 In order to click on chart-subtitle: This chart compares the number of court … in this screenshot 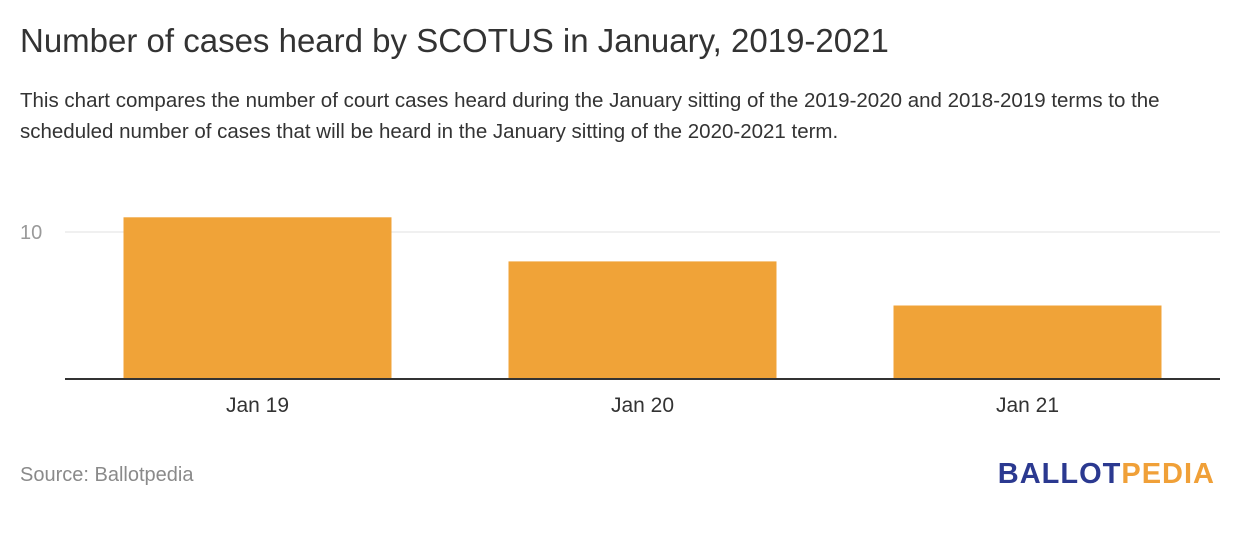, I will do `click(590, 116)`.